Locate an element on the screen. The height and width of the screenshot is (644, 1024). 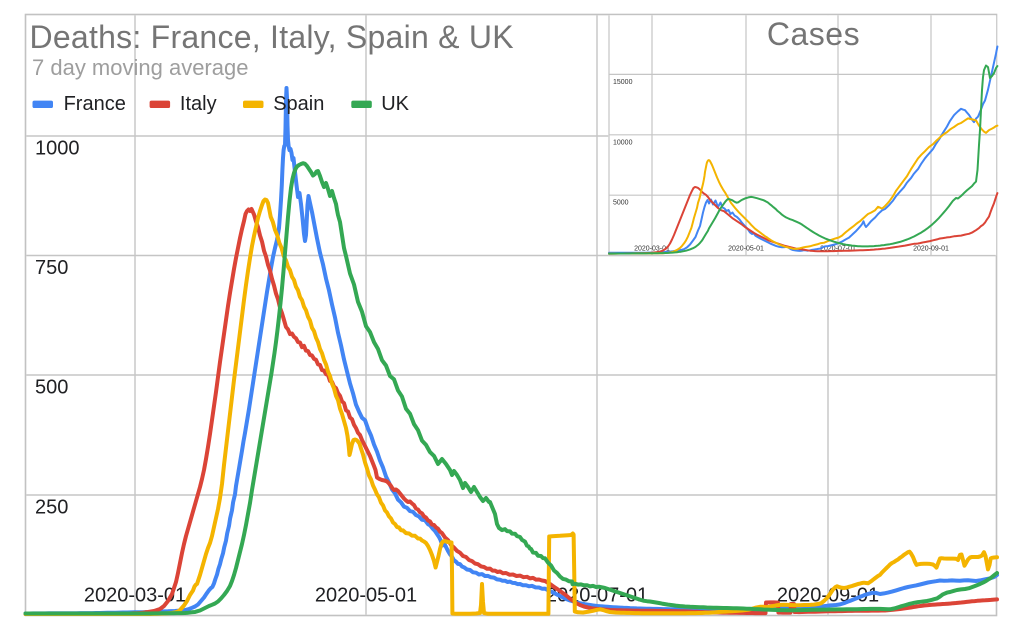
svg-text: Spain is located at coordinates (298, 104).